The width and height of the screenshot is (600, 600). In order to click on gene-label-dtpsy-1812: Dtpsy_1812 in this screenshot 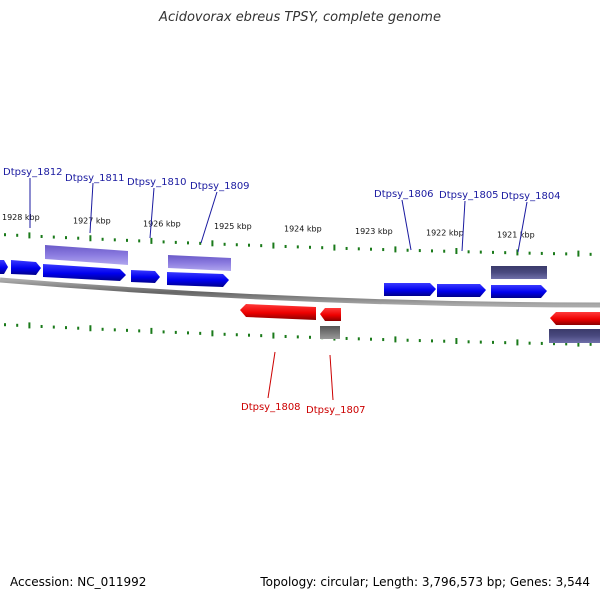, I will do `click(33, 172)`.